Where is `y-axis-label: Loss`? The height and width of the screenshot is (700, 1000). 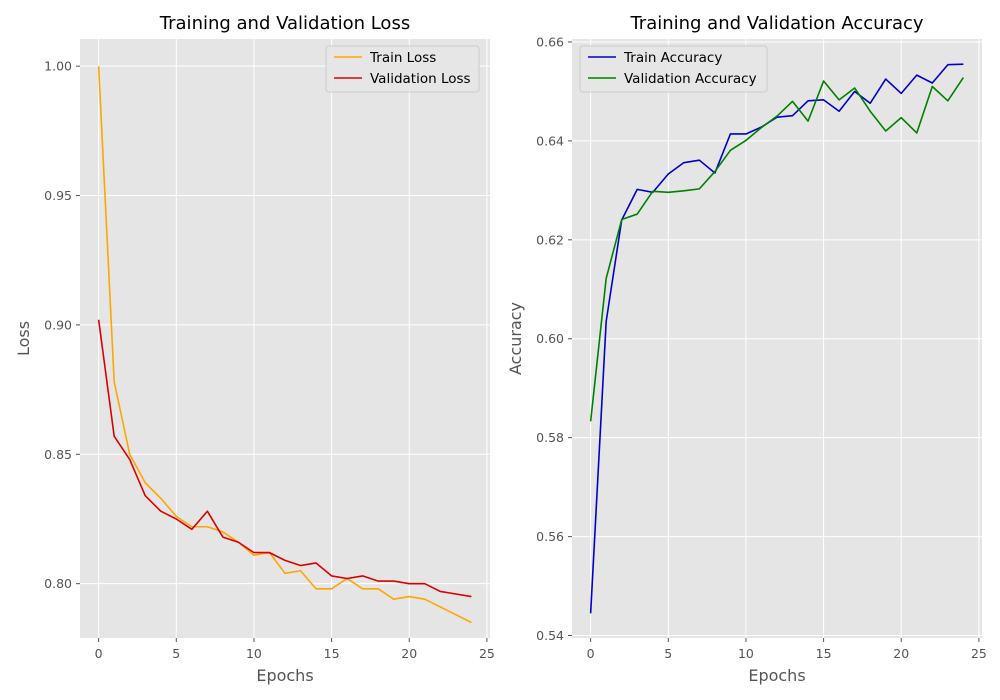
y-axis-label: Loss is located at coordinates (23, 338).